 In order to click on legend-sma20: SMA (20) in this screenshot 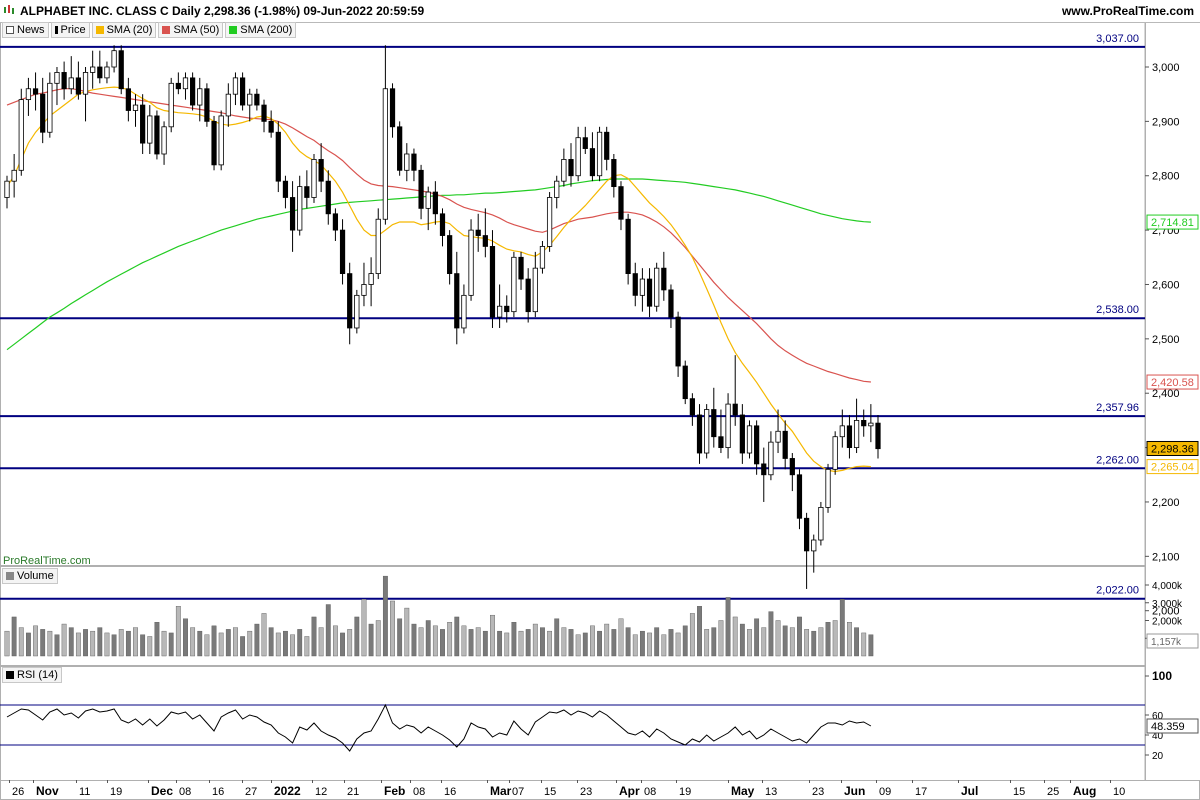, I will do `click(124, 30)`.